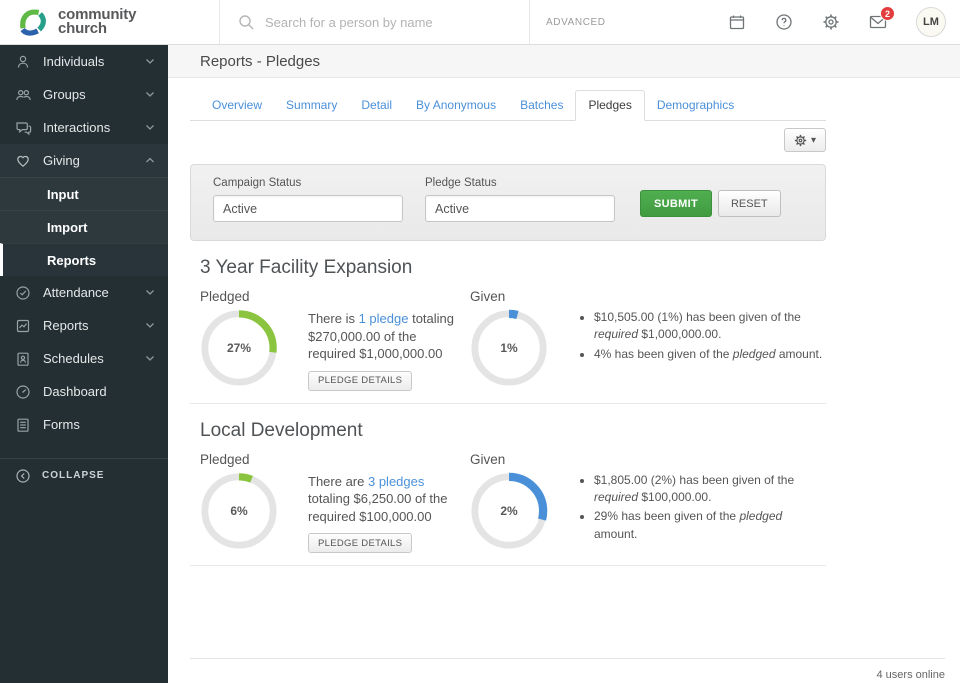 The height and width of the screenshot is (683, 960). What do you see at coordinates (542, 105) in the screenshot?
I see `tab-batches: Batches` at bounding box center [542, 105].